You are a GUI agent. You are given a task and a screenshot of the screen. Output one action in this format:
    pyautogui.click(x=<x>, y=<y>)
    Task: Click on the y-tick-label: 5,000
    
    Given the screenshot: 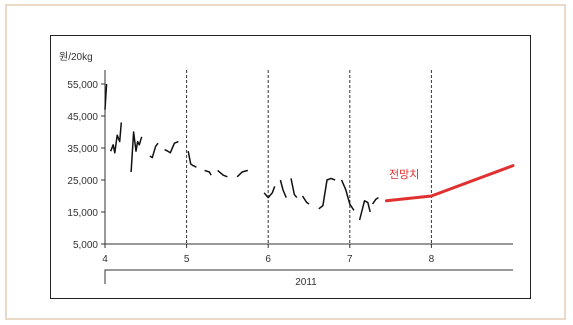 What is the action you would take?
    pyautogui.click(x=85, y=245)
    